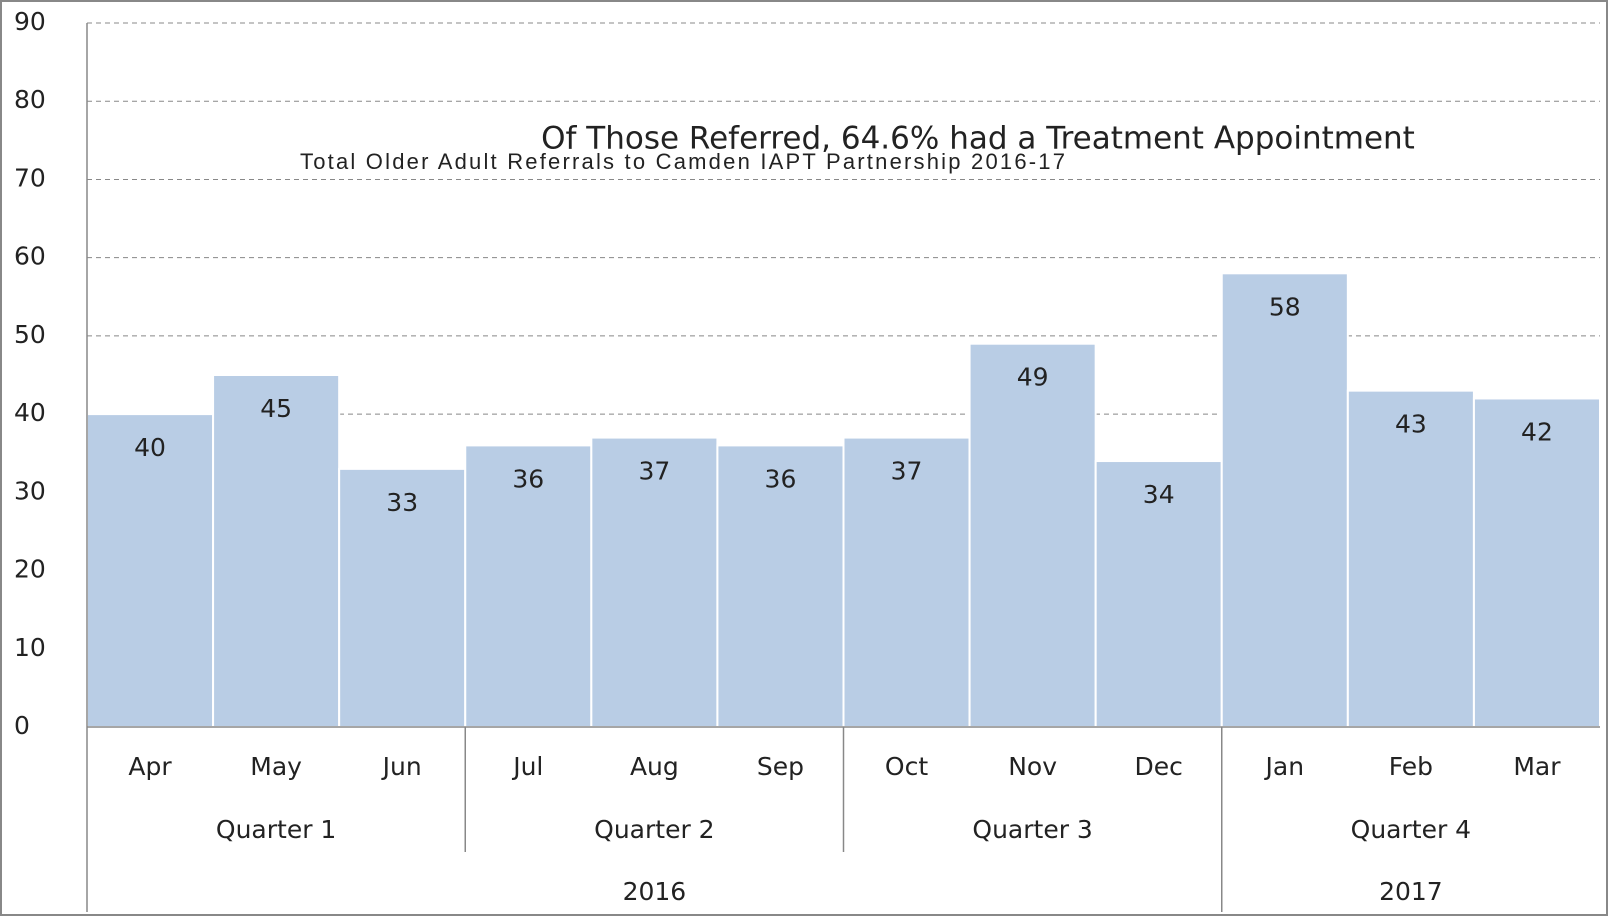  What do you see at coordinates (30, 256) in the screenshot?
I see `y-tick-label: 60` at bounding box center [30, 256].